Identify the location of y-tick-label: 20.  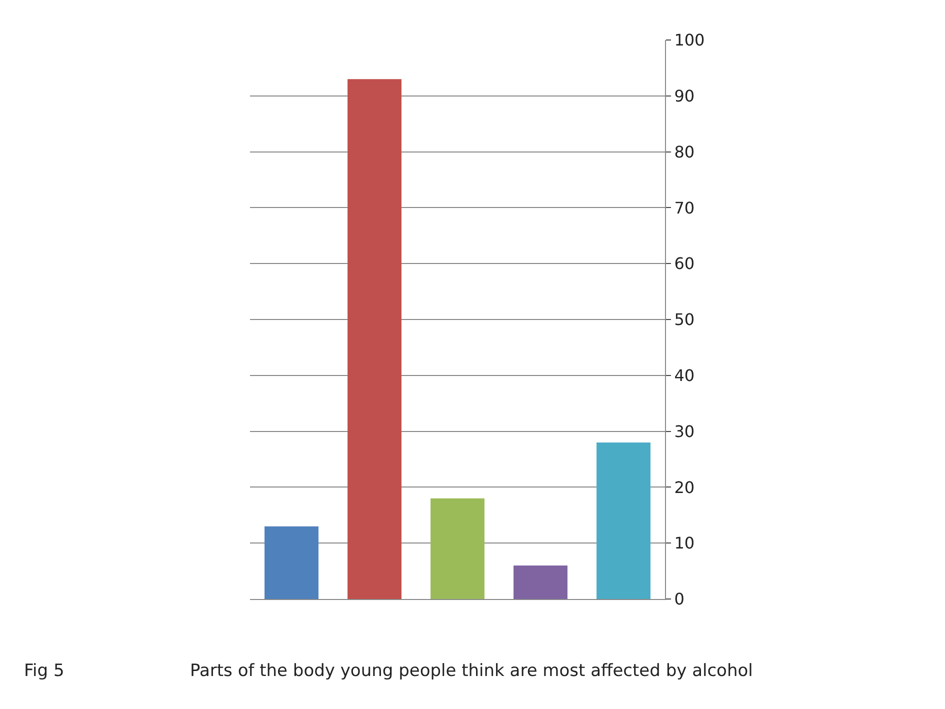
(684, 487).